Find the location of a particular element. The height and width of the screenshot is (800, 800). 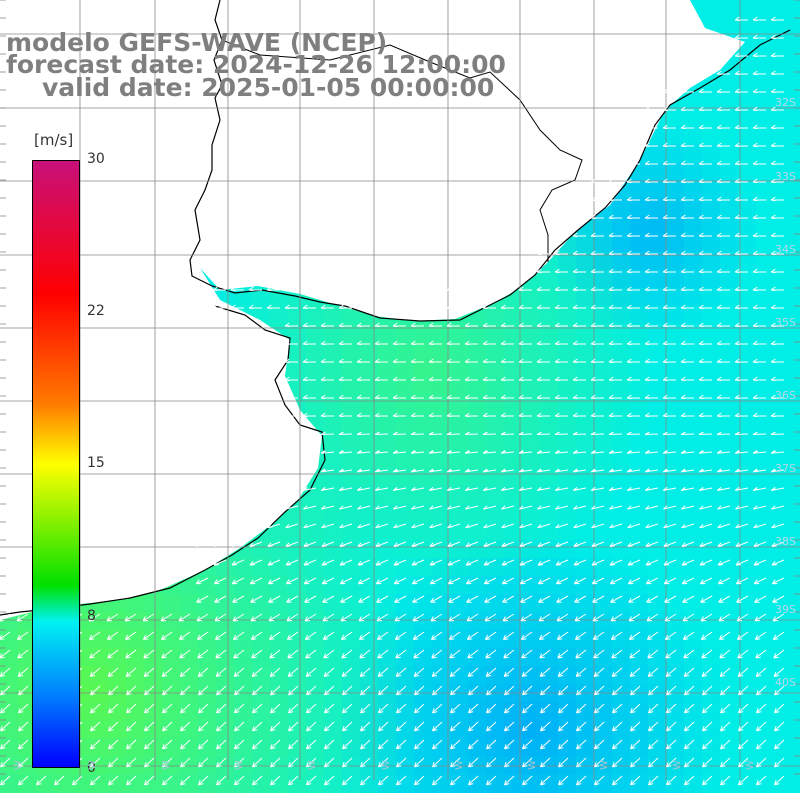

colorbar-tick-22: 22 is located at coordinates (96, 311).